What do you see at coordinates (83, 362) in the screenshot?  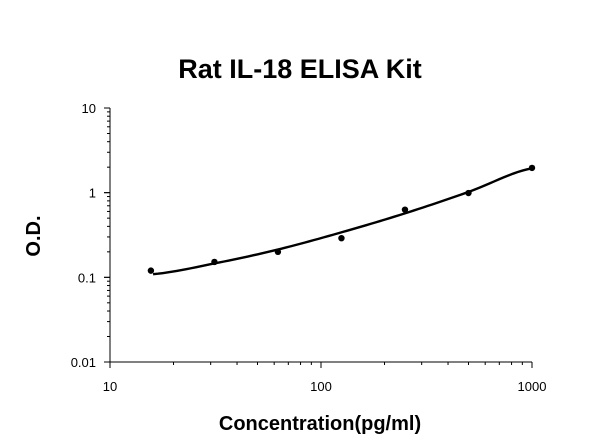 I see `y-tick-label: 0.01` at bounding box center [83, 362].